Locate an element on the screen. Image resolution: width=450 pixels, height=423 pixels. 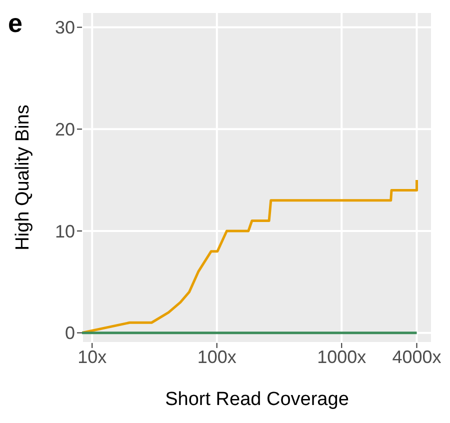
y-axis-title: High Quality Bins is located at coordinates (23, 177).